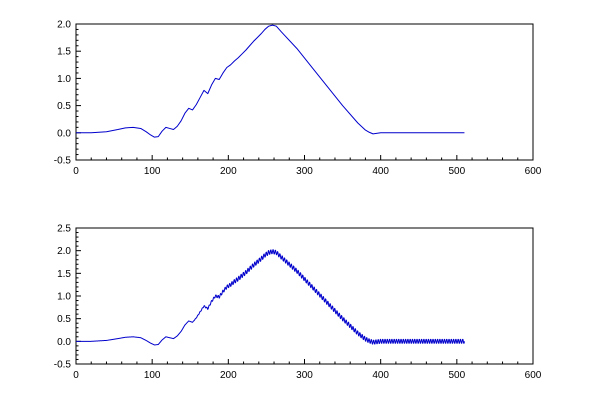 This screenshot has height=407, width=610. What do you see at coordinates (64, 229) in the screenshot?
I see `y-tick-label: 2.5` at bounding box center [64, 229].